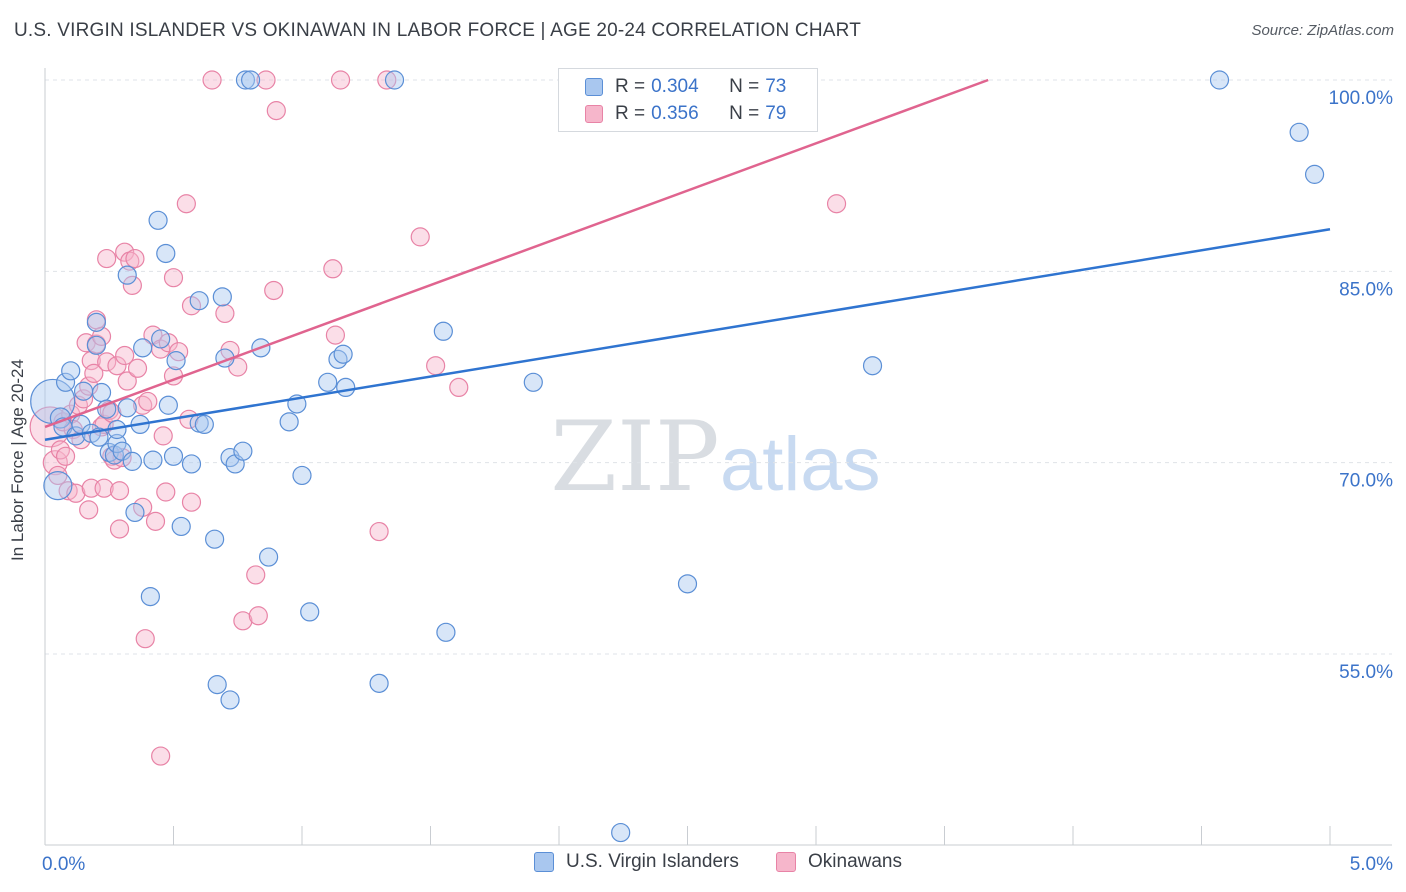 This screenshot has width=1406, height=892. What do you see at coordinates (1322, 30) in the screenshot?
I see `source-credit: Source: ZipAtlas.com` at bounding box center [1322, 30].